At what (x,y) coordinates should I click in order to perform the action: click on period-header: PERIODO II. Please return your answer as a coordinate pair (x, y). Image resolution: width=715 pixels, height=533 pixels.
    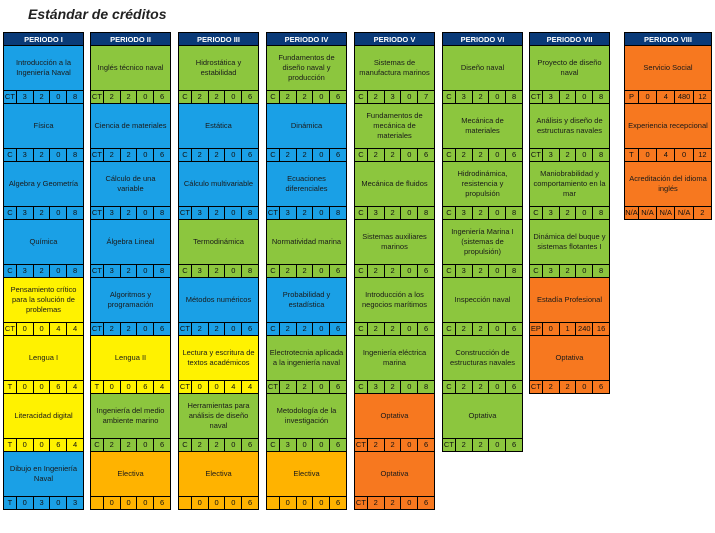
    Looking at the image, I should click on (130, 39).